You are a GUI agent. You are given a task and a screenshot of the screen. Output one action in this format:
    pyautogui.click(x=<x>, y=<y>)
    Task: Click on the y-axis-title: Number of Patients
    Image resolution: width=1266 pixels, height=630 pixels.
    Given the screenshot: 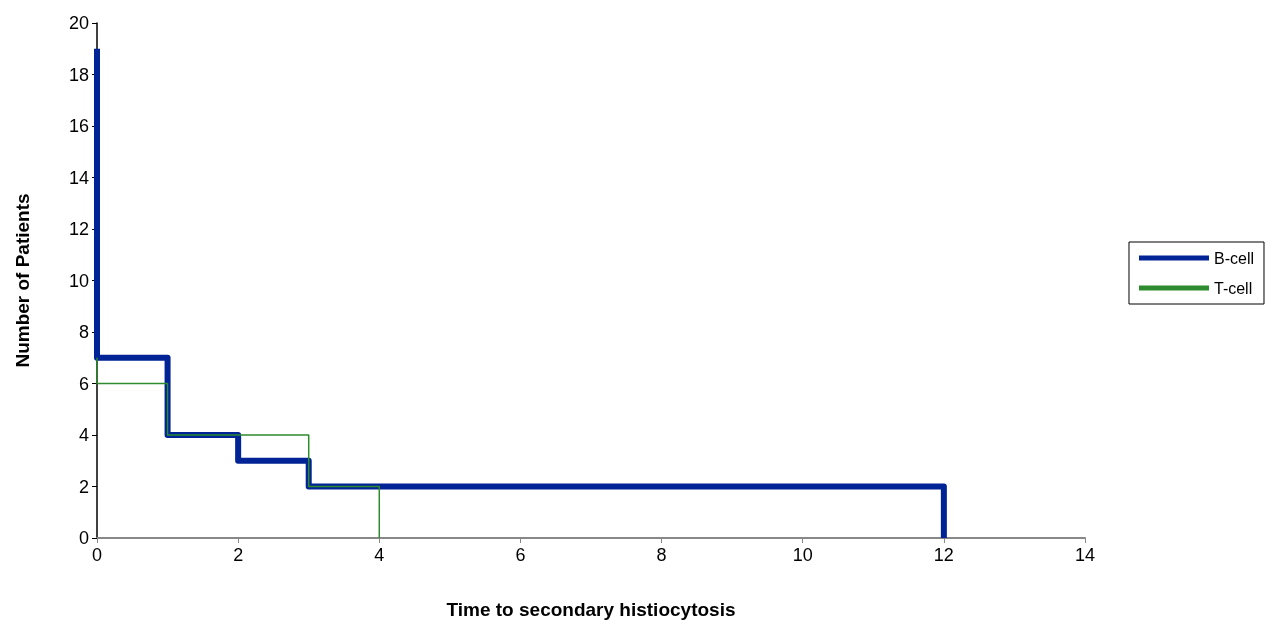 What is the action you would take?
    pyautogui.click(x=22, y=280)
    